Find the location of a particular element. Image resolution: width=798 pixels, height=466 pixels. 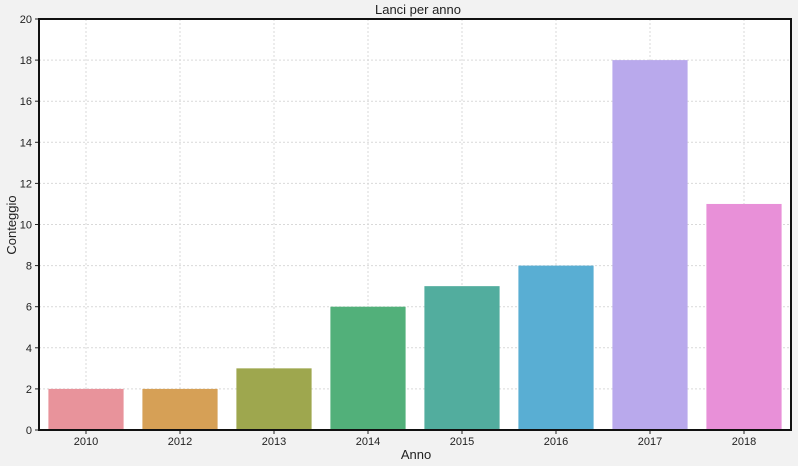

y-tick-label: 2 is located at coordinates (29, 390).